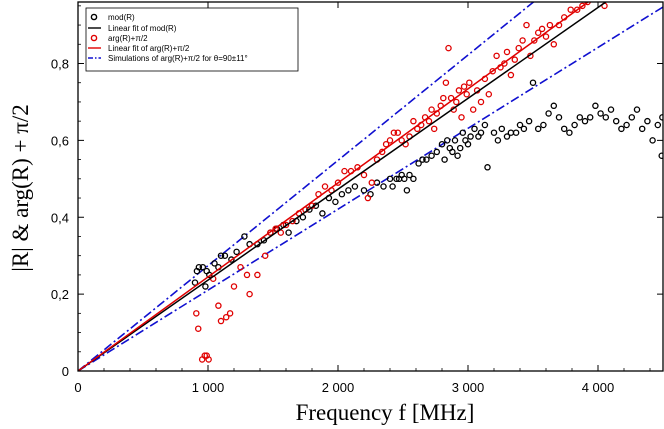  I want to click on y-tick-label: 0, so click(65, 371).